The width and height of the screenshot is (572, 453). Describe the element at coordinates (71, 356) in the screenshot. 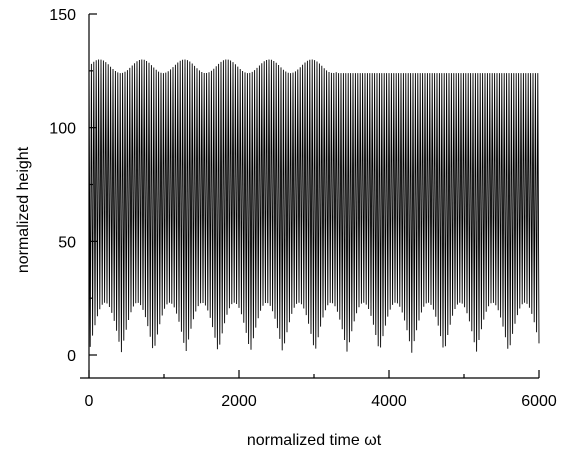

I see `y-tick-label: 0` at that location.